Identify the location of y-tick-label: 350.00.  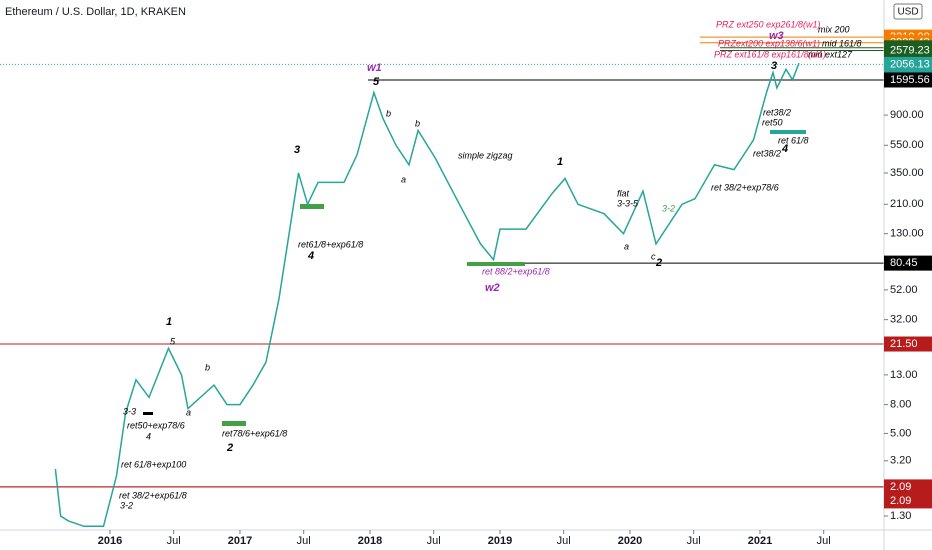
(907, 173).